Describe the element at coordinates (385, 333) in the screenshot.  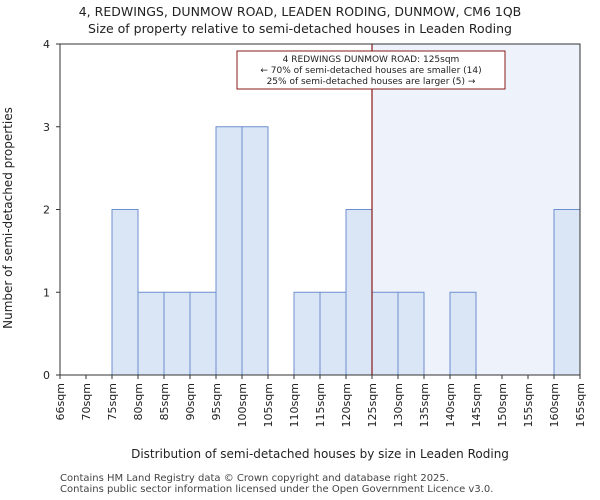
I see `bar-125sqm` at that location.